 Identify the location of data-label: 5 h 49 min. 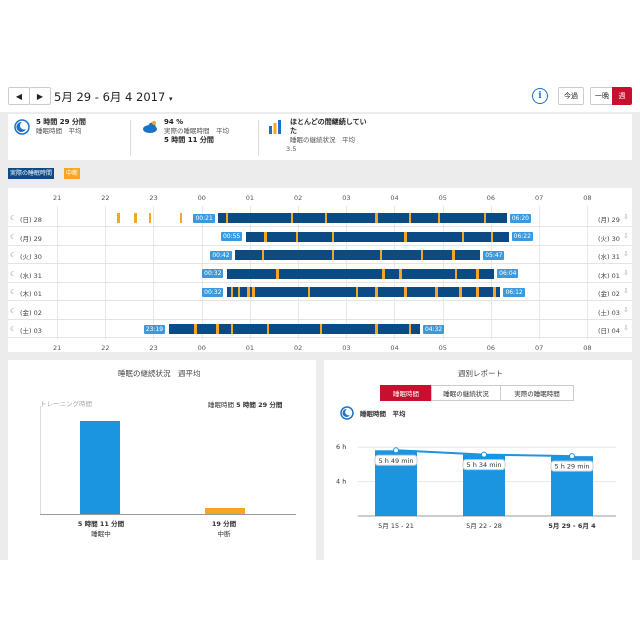
(396, 461).